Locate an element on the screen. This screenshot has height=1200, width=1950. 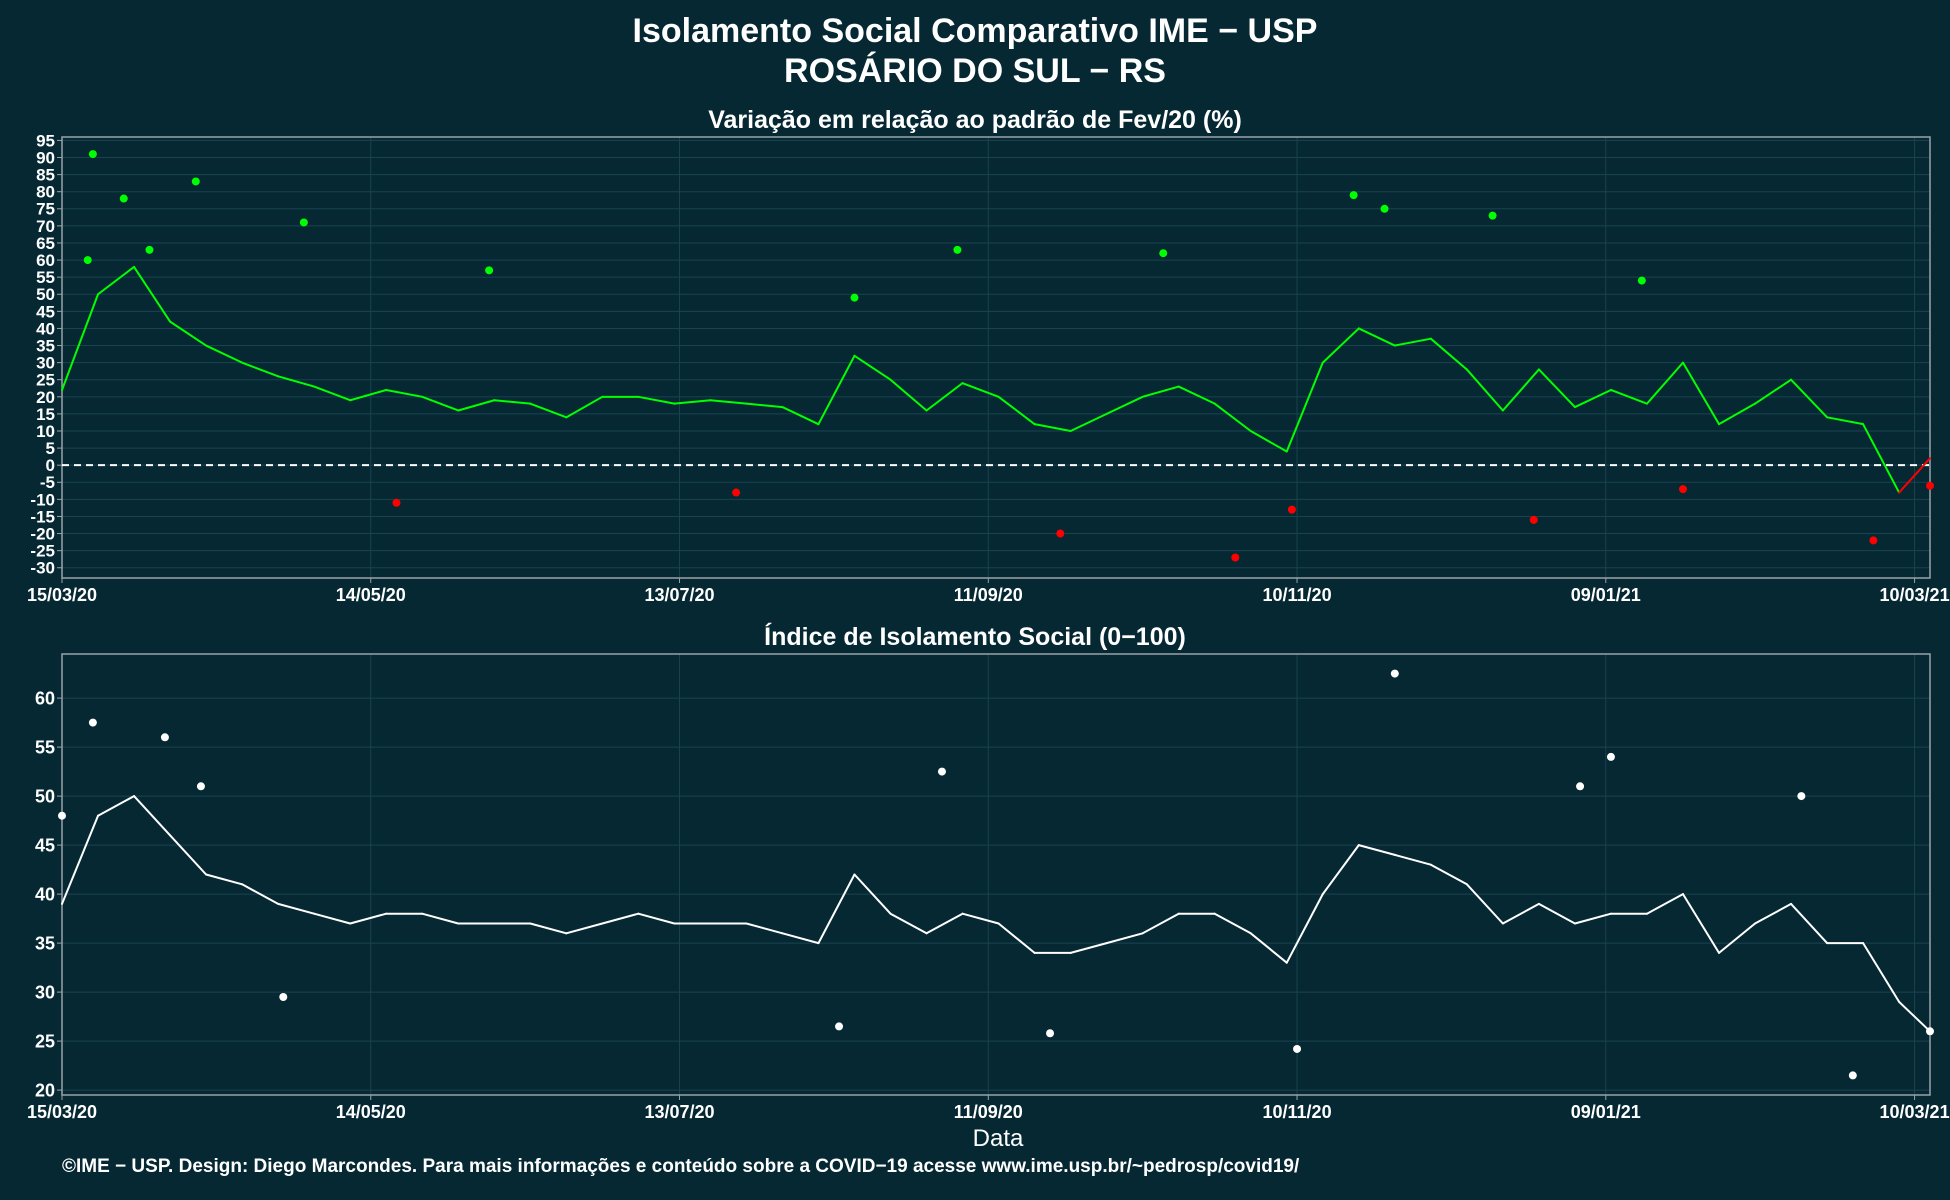
y-tick-label: 25 is located at coordinates (45, 380).